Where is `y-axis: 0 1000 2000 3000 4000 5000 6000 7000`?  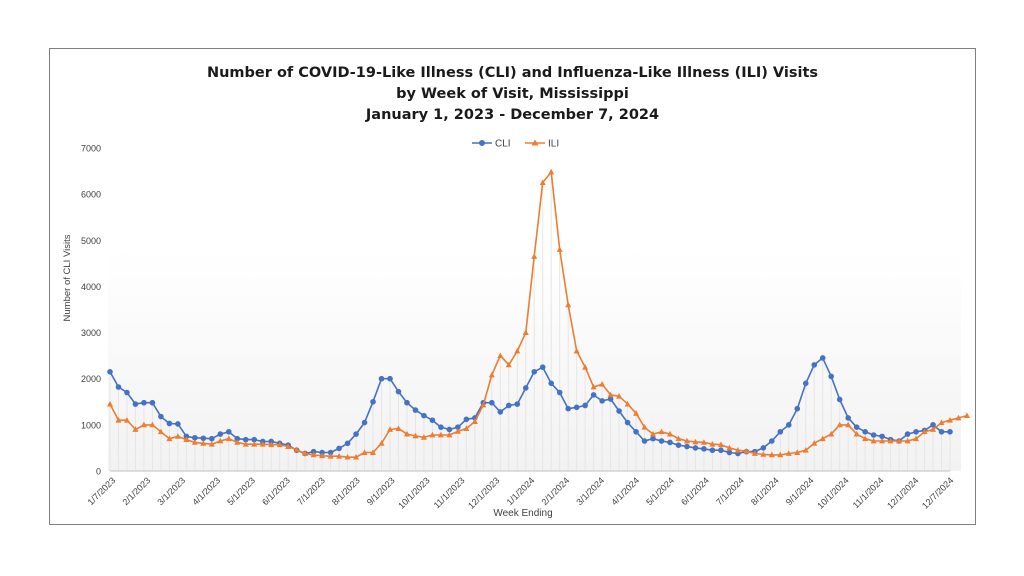
y-axis: 0 1000 2000 3000 4000 5000 6000 7000 is located at coordinates (91, 310).